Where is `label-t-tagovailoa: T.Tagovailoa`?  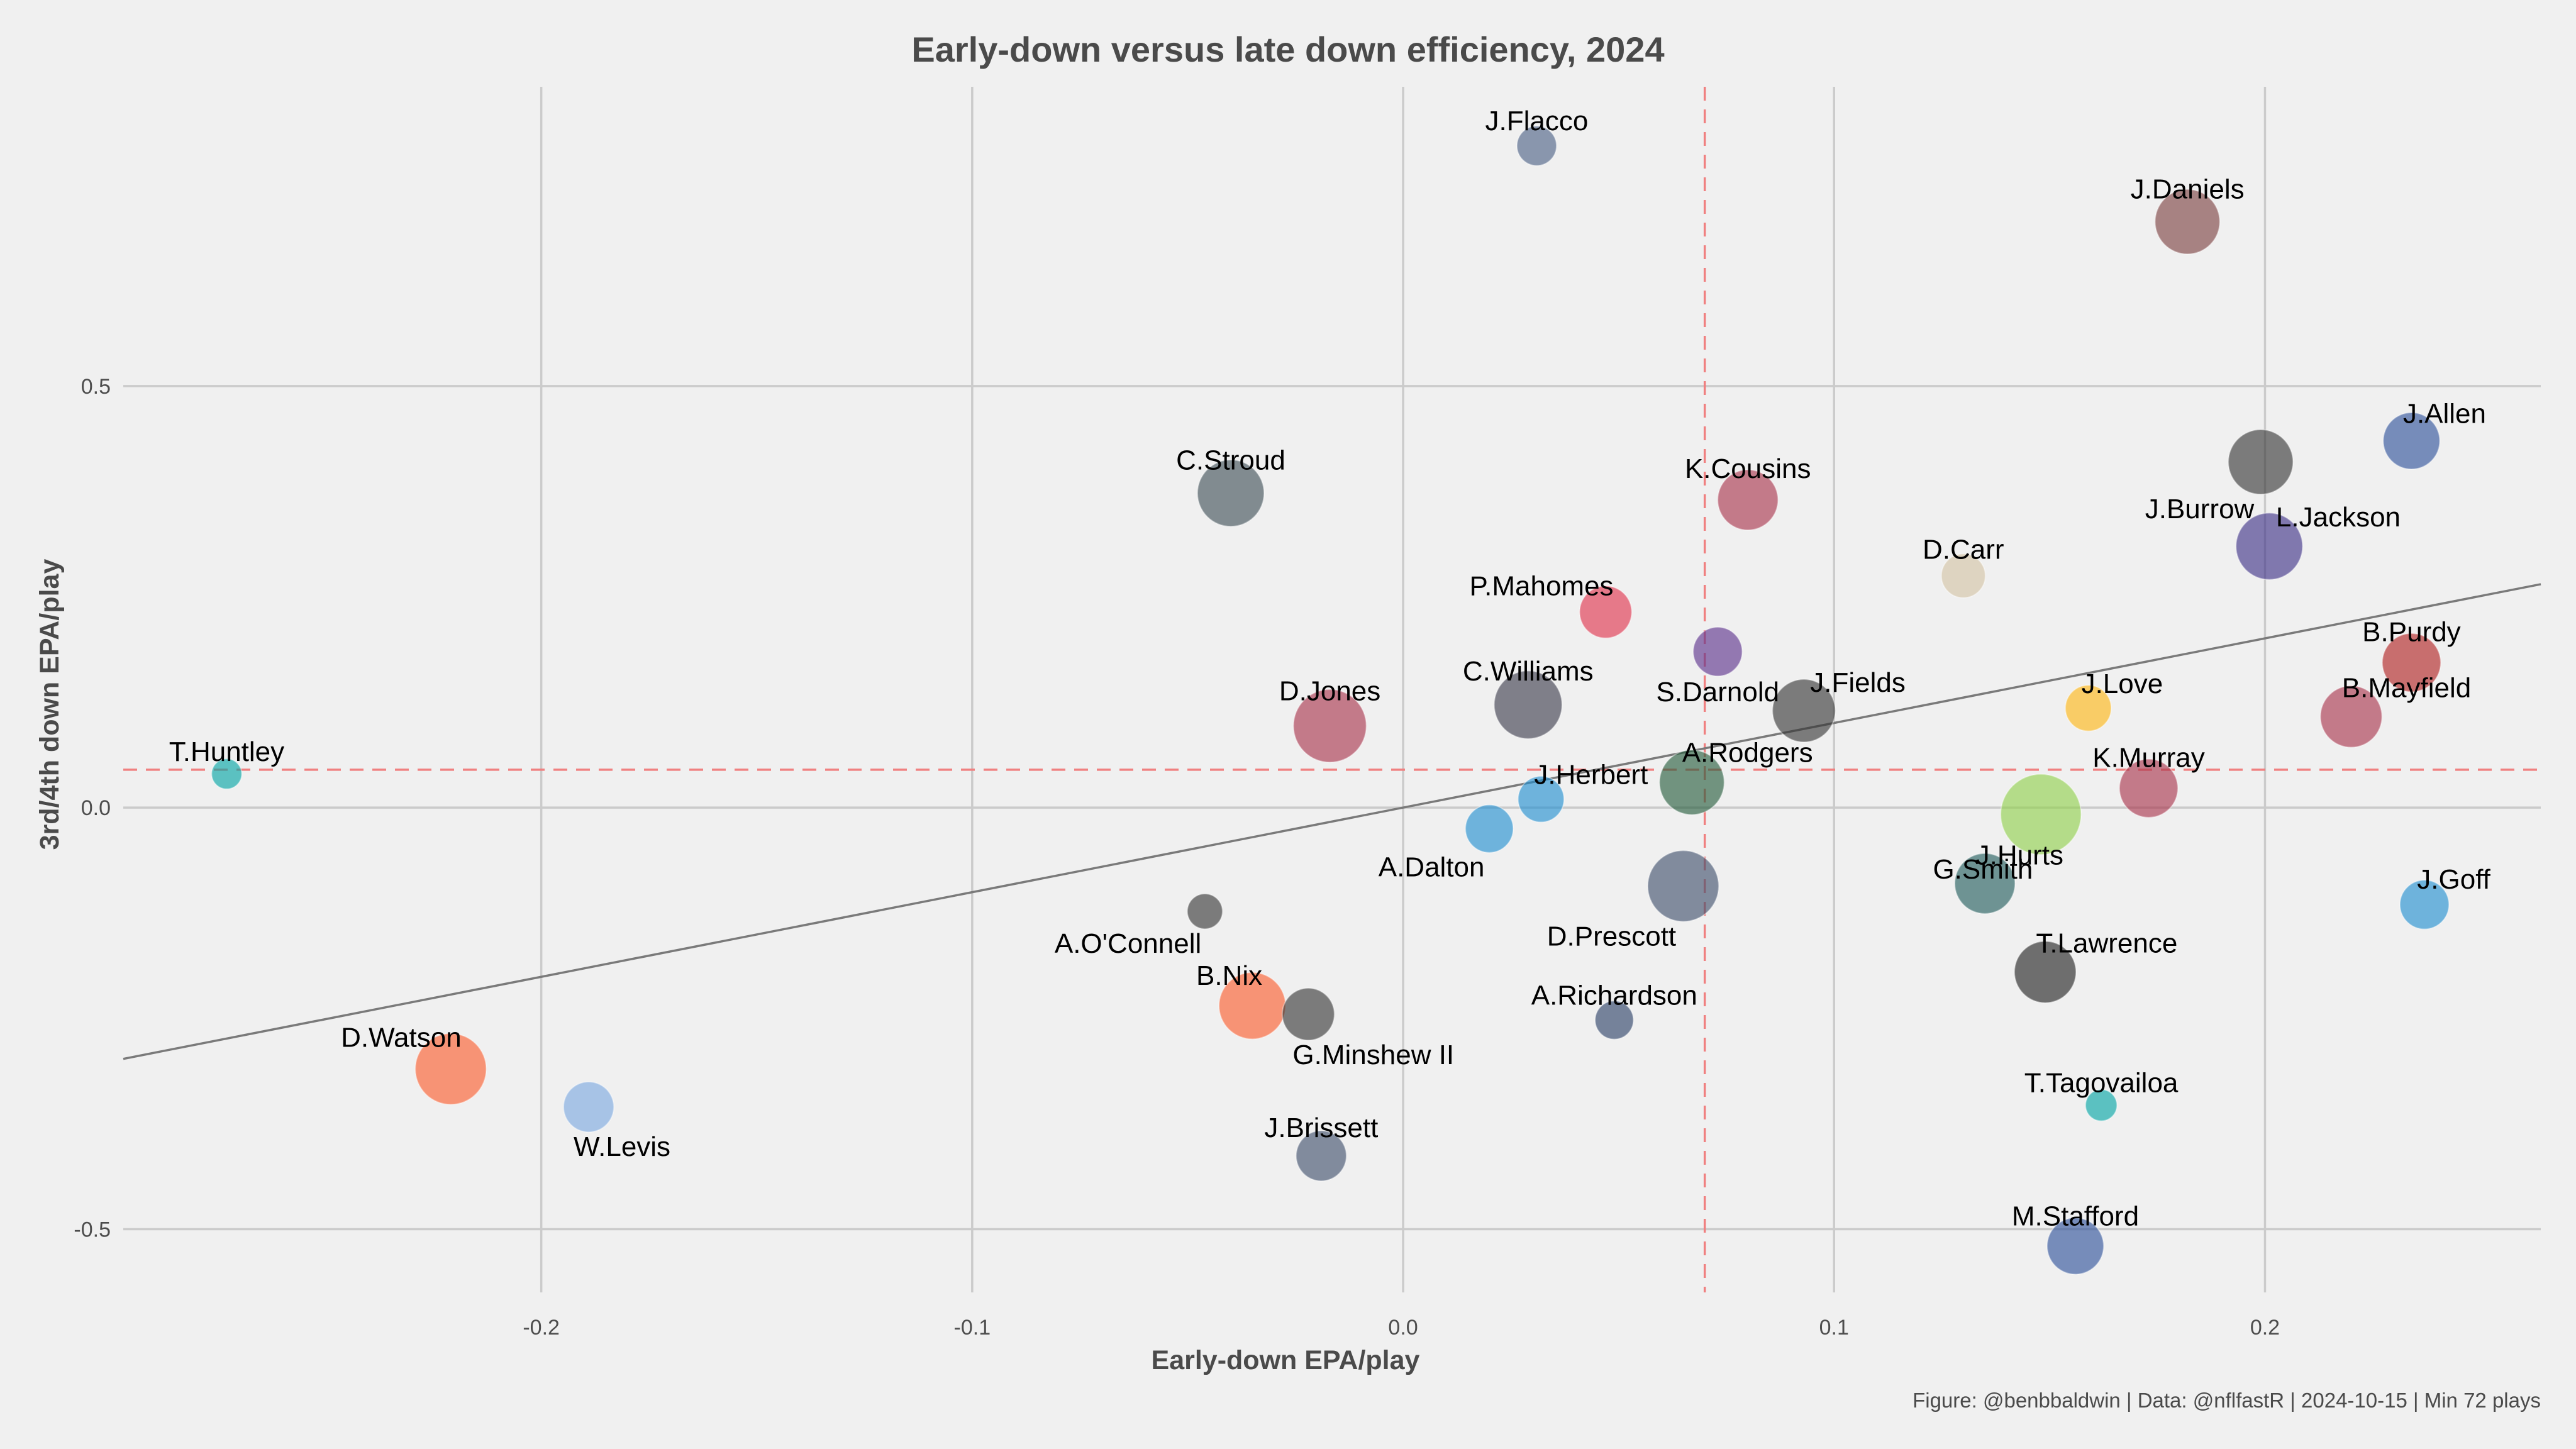 label-t-tagovailoa: T.Tagovailoa is located at coordinates (2101, 1082).